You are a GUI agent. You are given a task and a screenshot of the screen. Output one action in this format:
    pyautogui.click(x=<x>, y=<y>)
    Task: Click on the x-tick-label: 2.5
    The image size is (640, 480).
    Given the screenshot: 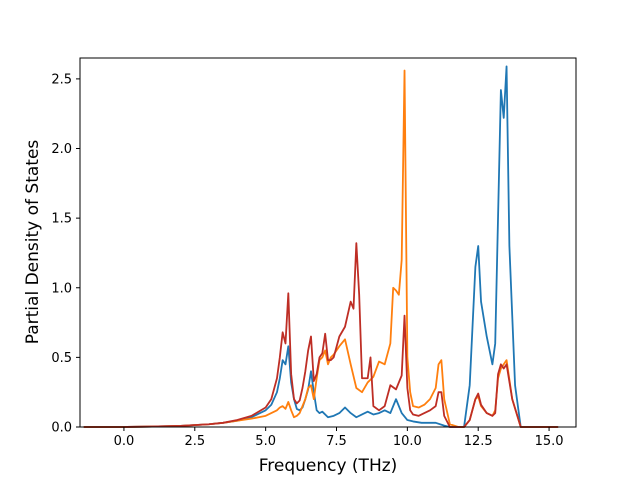 What is the action you would take?
    pyautogui.click(x=194, y=441)
    